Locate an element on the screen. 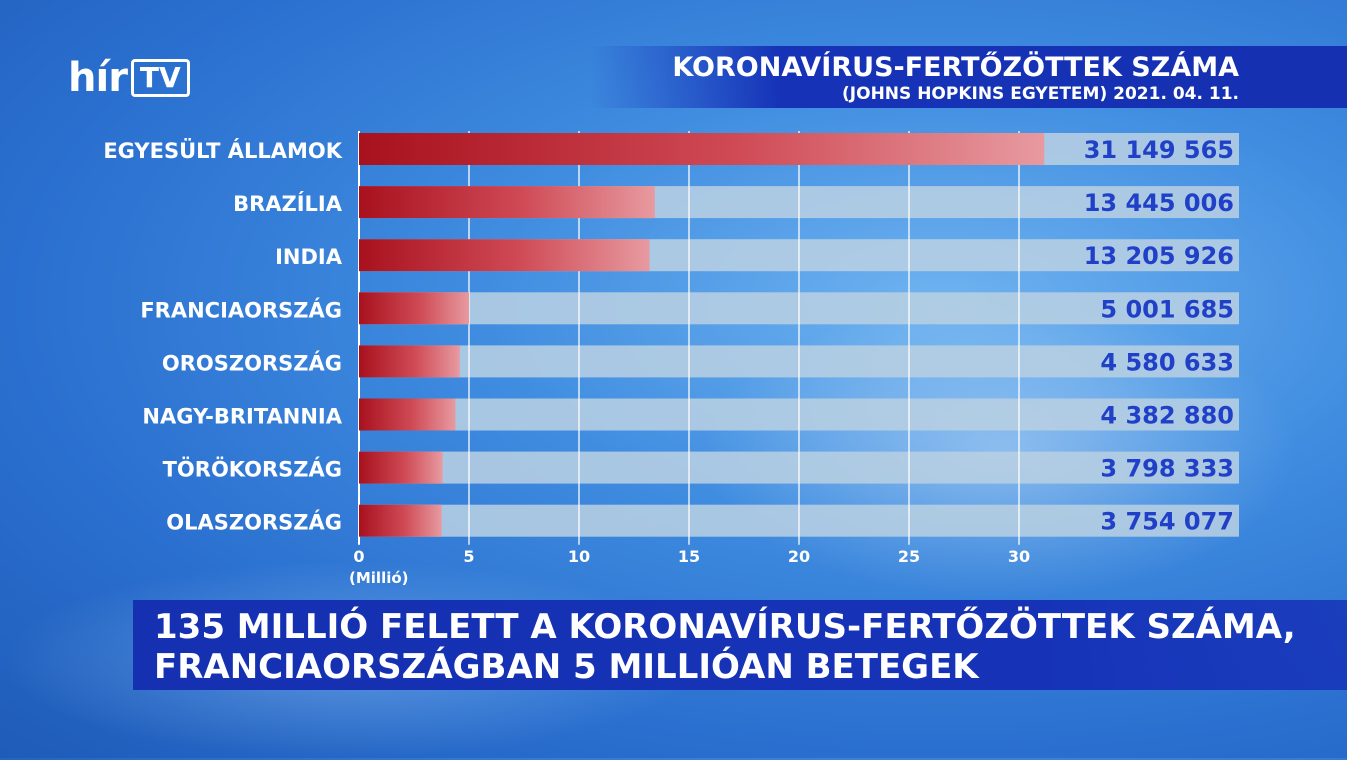 The height and width of the screenshot is (760, 1347). tick-label: 30 is located at coordinates (1019, 556).